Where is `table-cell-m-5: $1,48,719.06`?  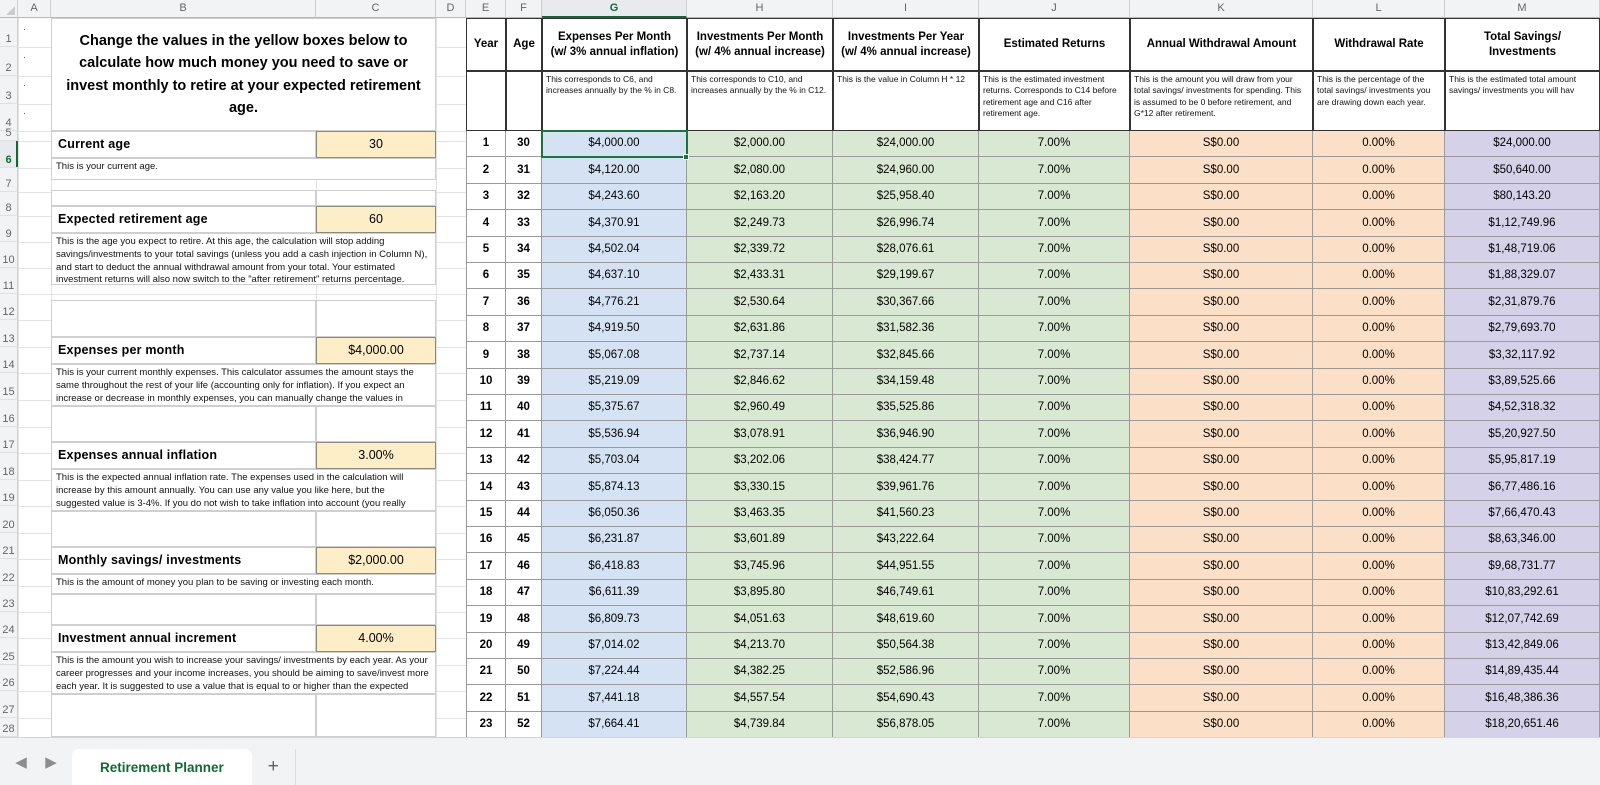
table-cell-m-5: $1,48,719.06 is located at coordinates (1522, 250).